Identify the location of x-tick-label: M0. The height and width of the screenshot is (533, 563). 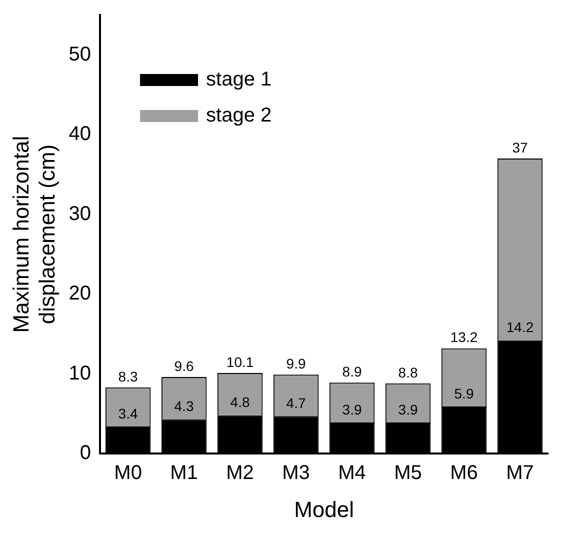
(128, 473).